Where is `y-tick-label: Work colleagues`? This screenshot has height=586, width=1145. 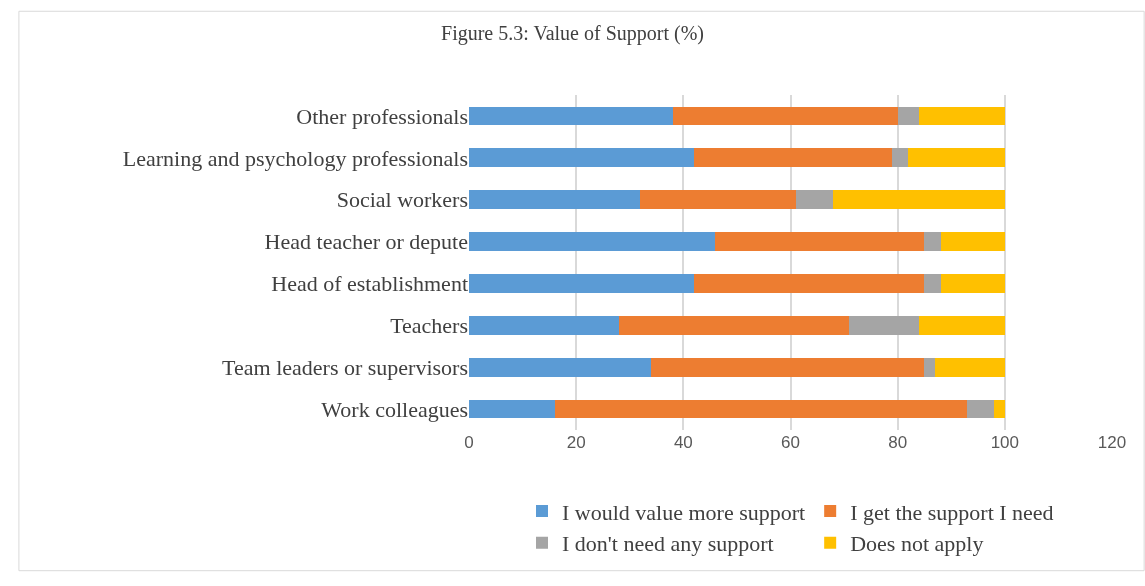
y-tick-label: Work colleagues is located at coordinates (394, 409).